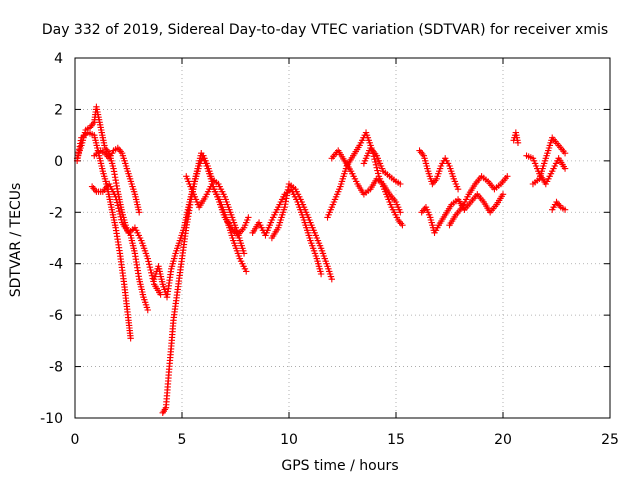 The image size is (640, 480). Describe the element at coordinates (396, 440) in the screenshot. I see `x-tick-label: 15` at that location.